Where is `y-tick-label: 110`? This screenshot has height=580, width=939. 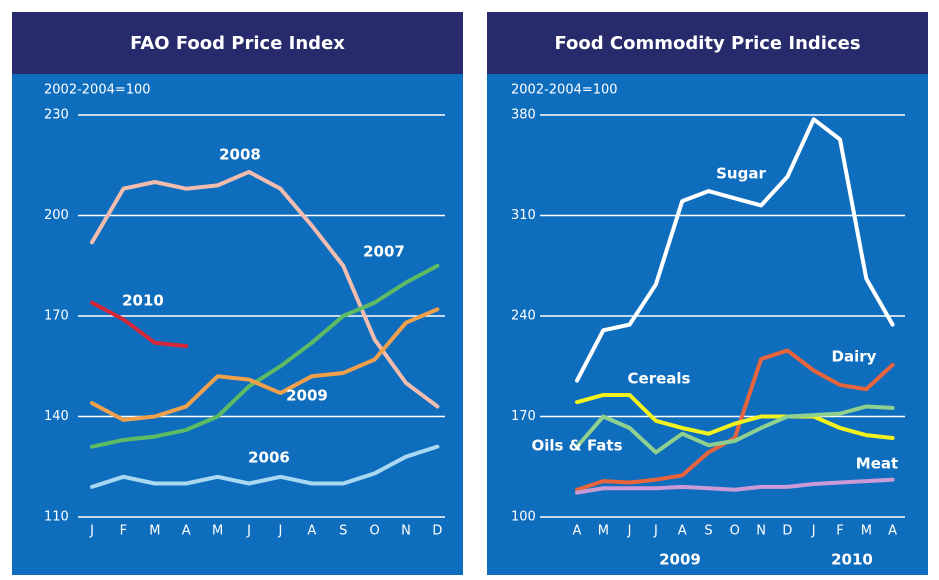
y-tick-label: 110 is located at coordinates (56, 517).